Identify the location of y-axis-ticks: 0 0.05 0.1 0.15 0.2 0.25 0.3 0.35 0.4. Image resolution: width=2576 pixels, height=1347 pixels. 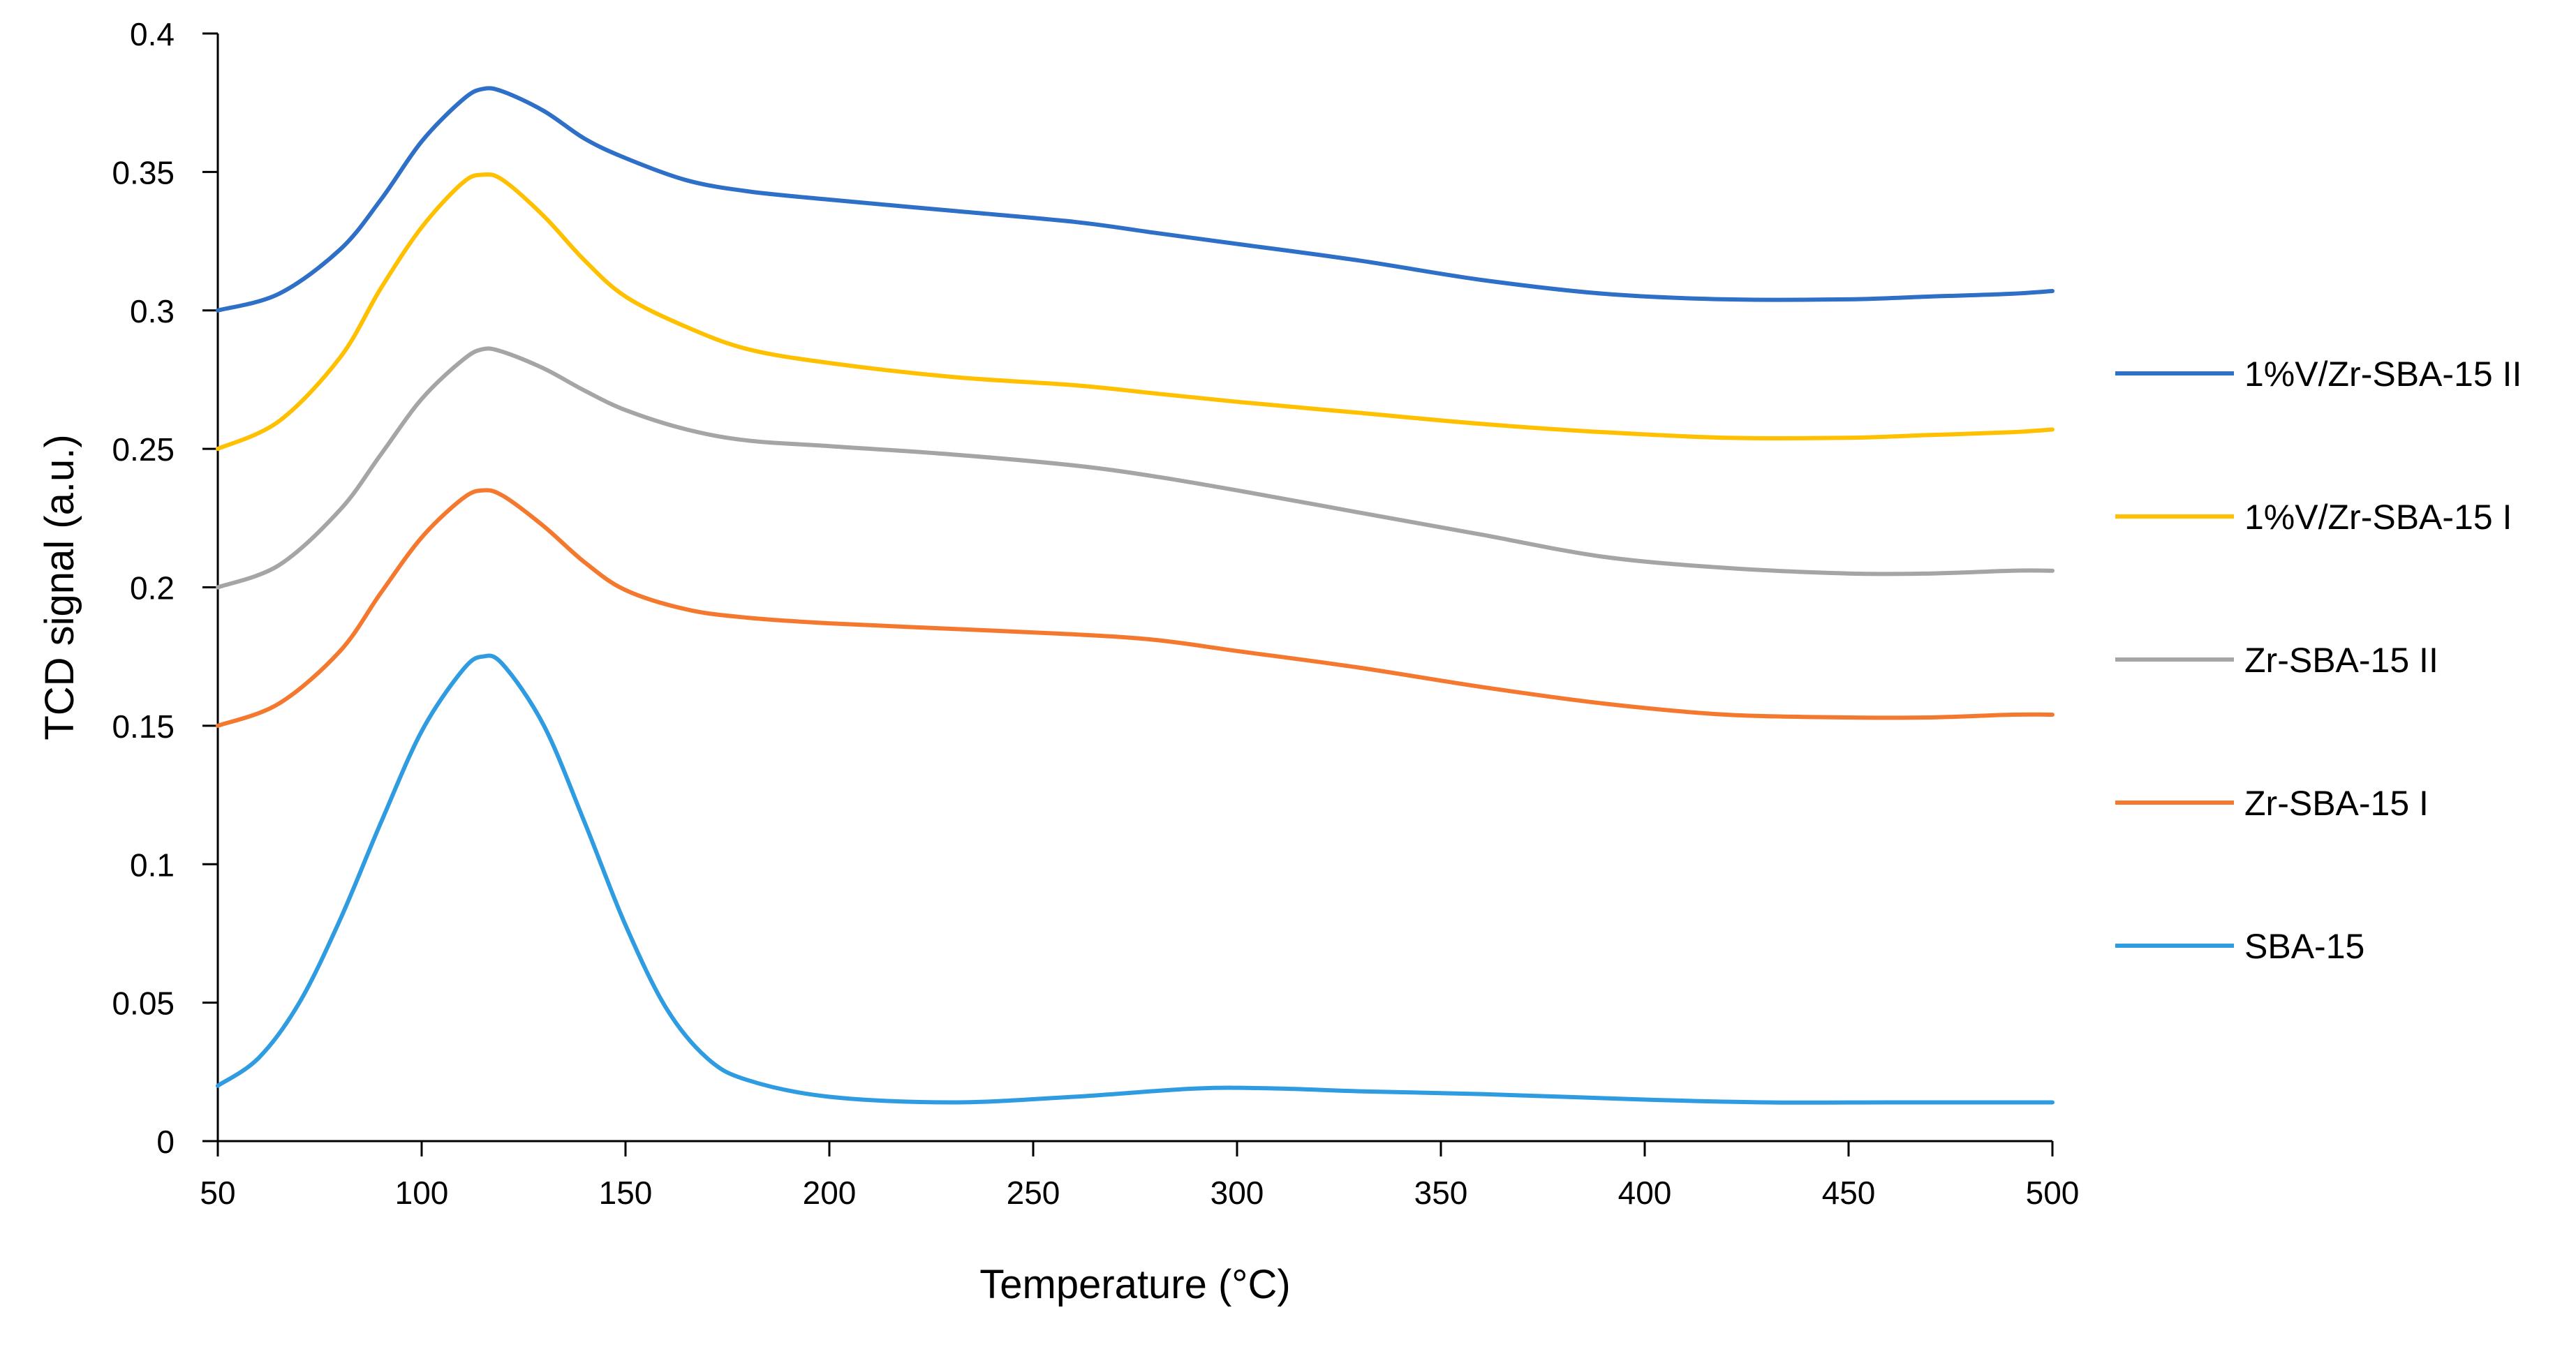
(165, 588).